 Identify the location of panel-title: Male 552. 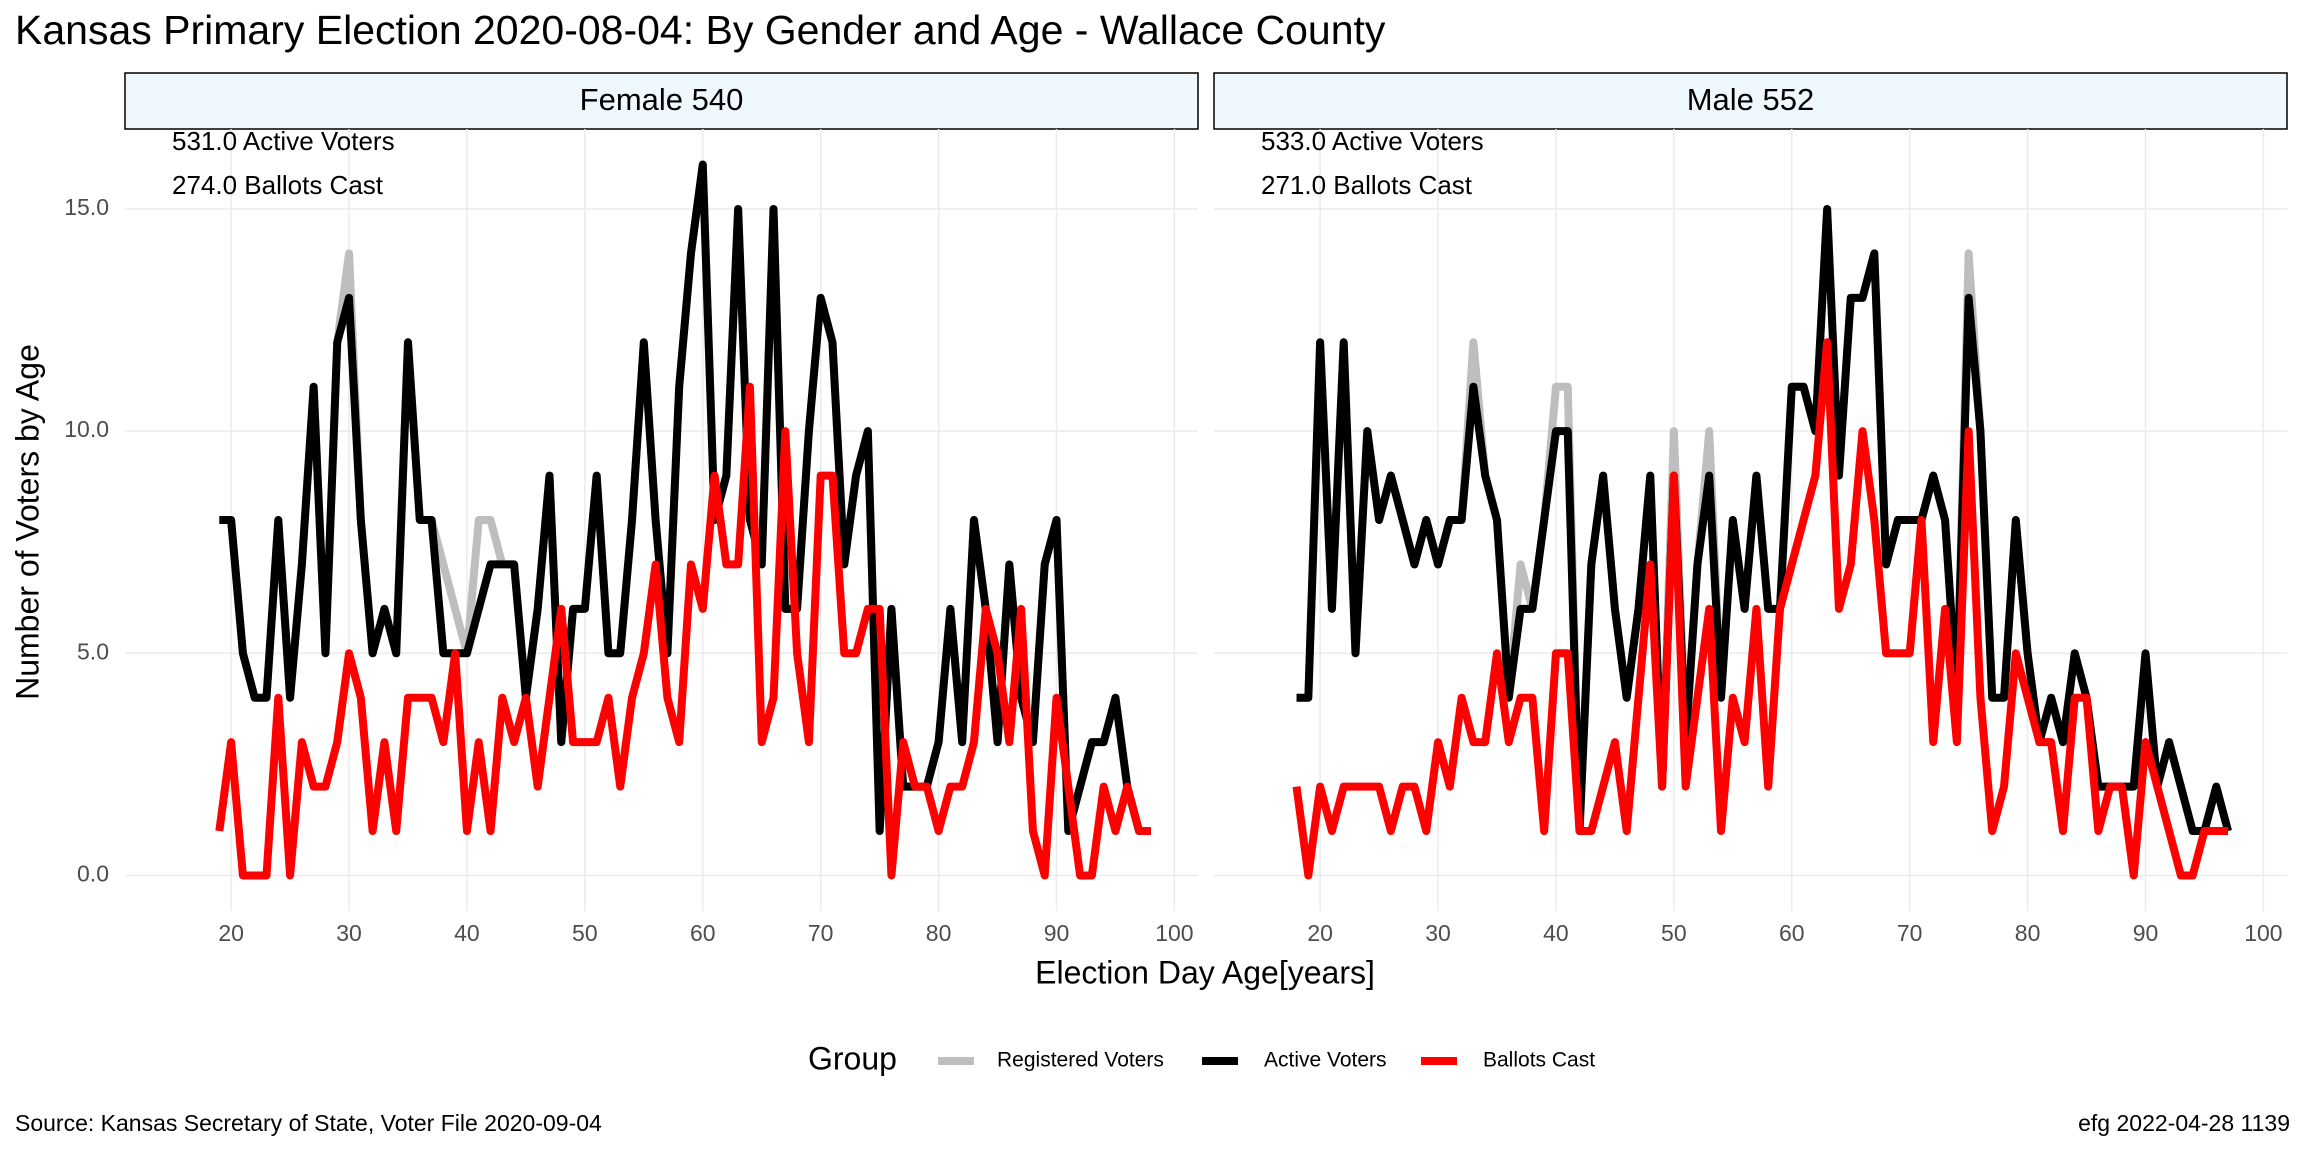
(1751, 99).